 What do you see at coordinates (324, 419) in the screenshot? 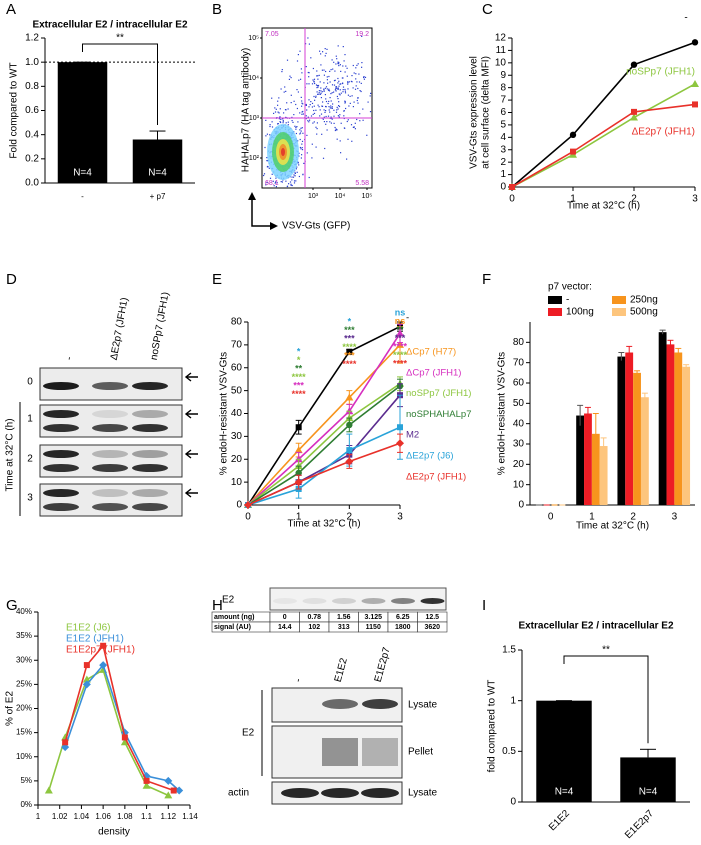
I see `series-line` at bounding box center [324, 419].